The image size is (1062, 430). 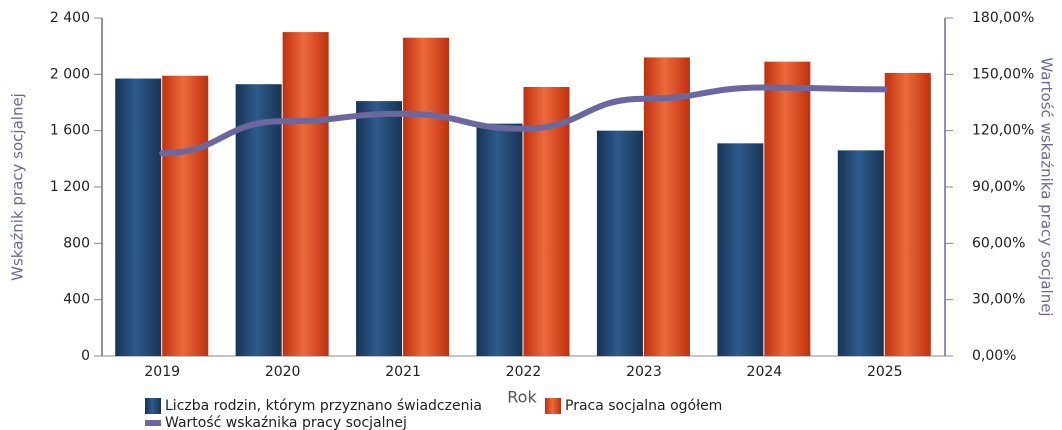 What do you see at coordinates (1003, 74) in the screenshot?
I see `y2-tick-label: 150,00%` at bounding box center [1003, 74].